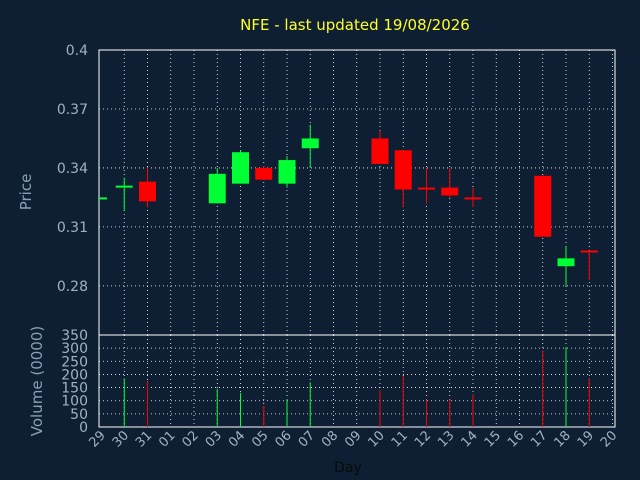 Image resolution: width=640 pixels, height=480 pixels. What do you see at coordinates (79, 415) in the screenshot?
I see `volume-tick-label: 50` at bounding box center [79, 415].